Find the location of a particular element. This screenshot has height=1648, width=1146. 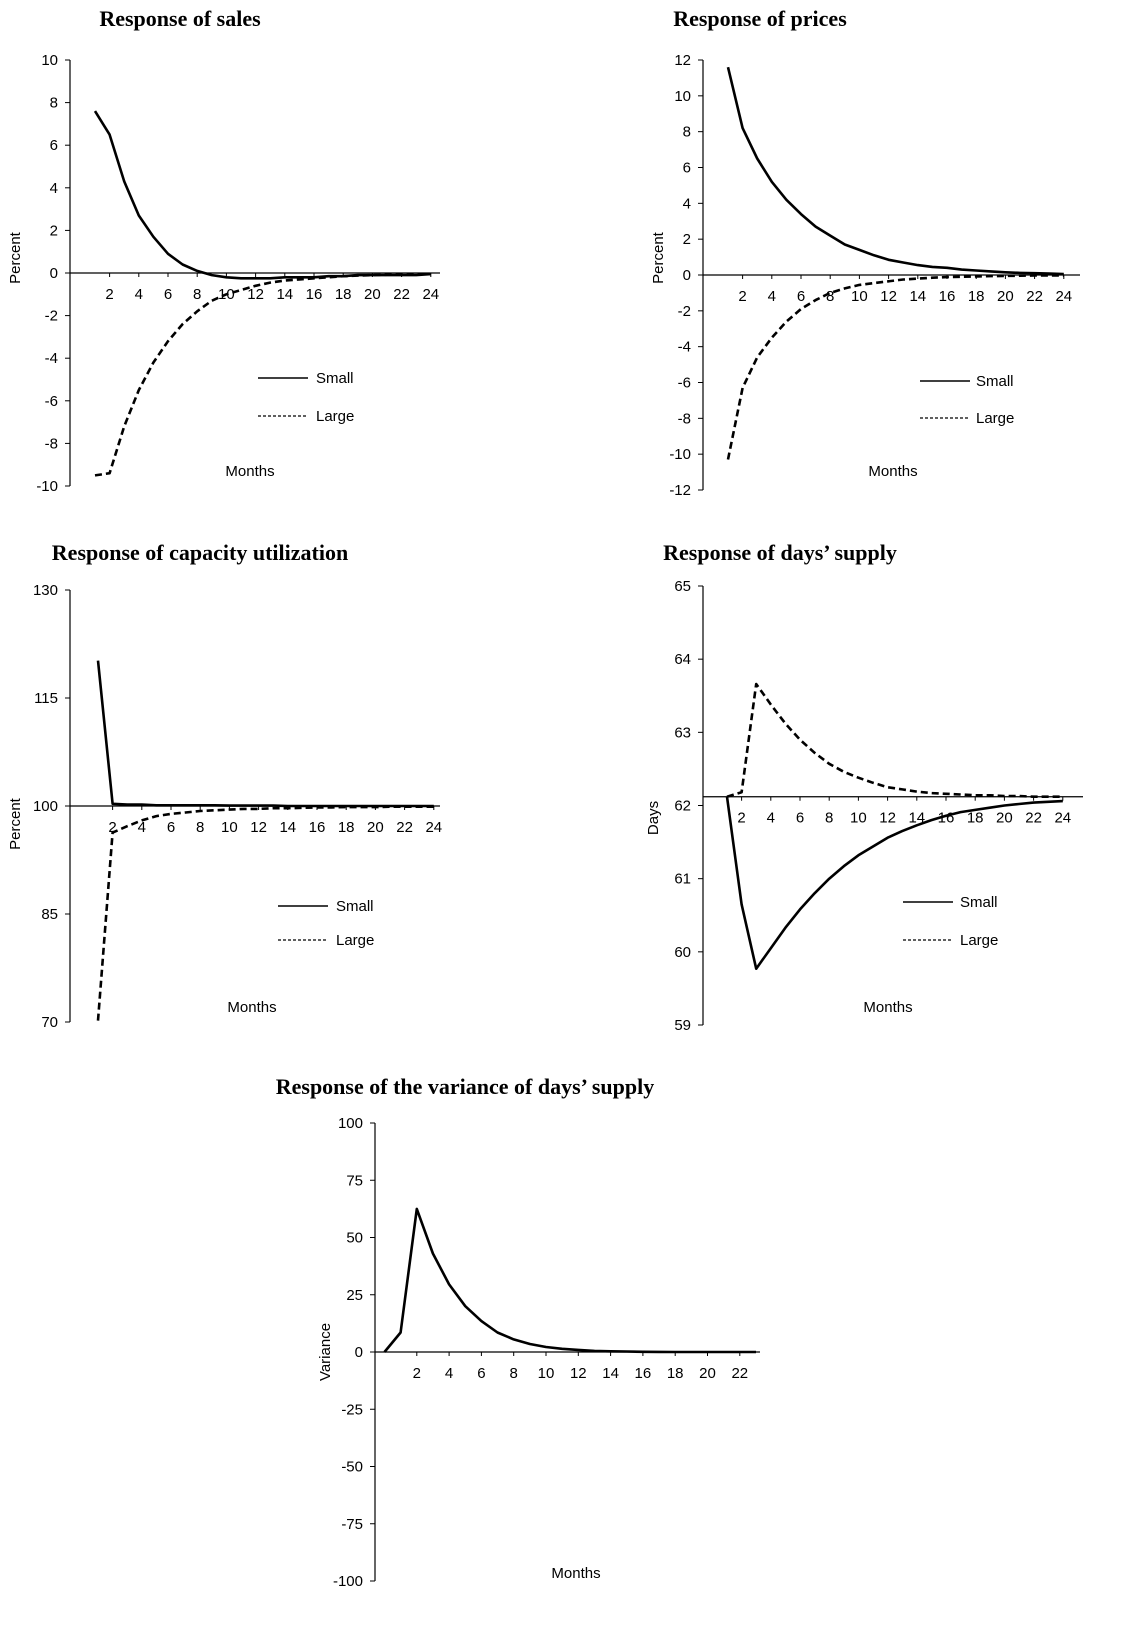

y-tick-label: -50 is located at coordinates (352, 1467).